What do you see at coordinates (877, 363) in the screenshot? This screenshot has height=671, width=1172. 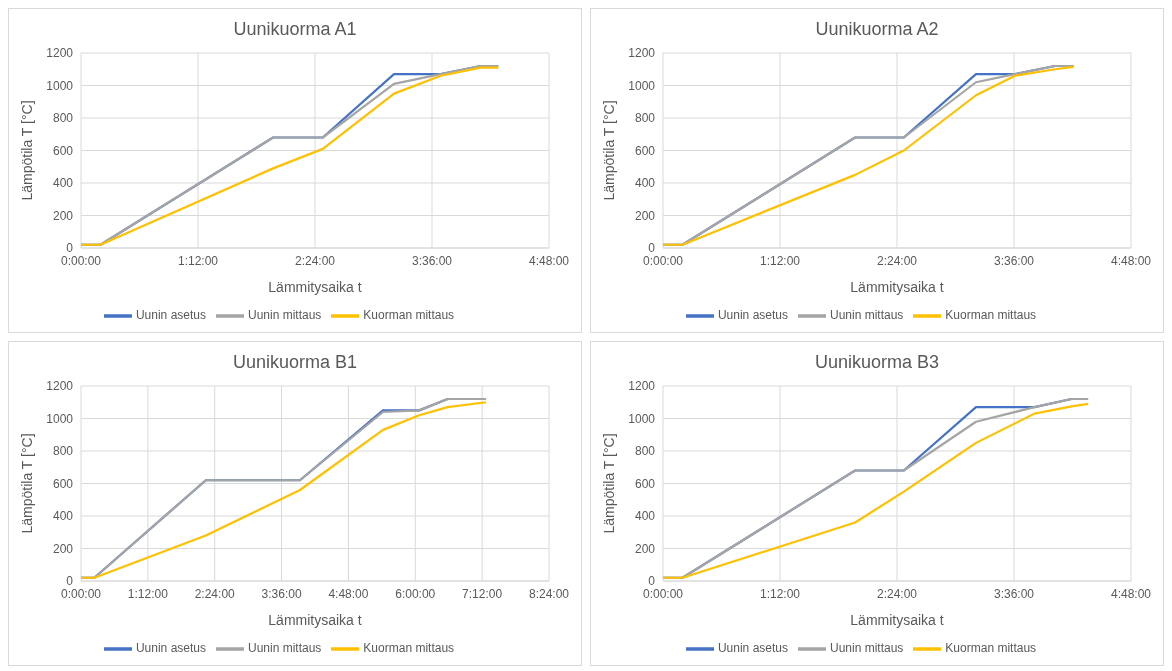 I see `chart-title: Uunikuorma B3` at bounding box center [877, 363].